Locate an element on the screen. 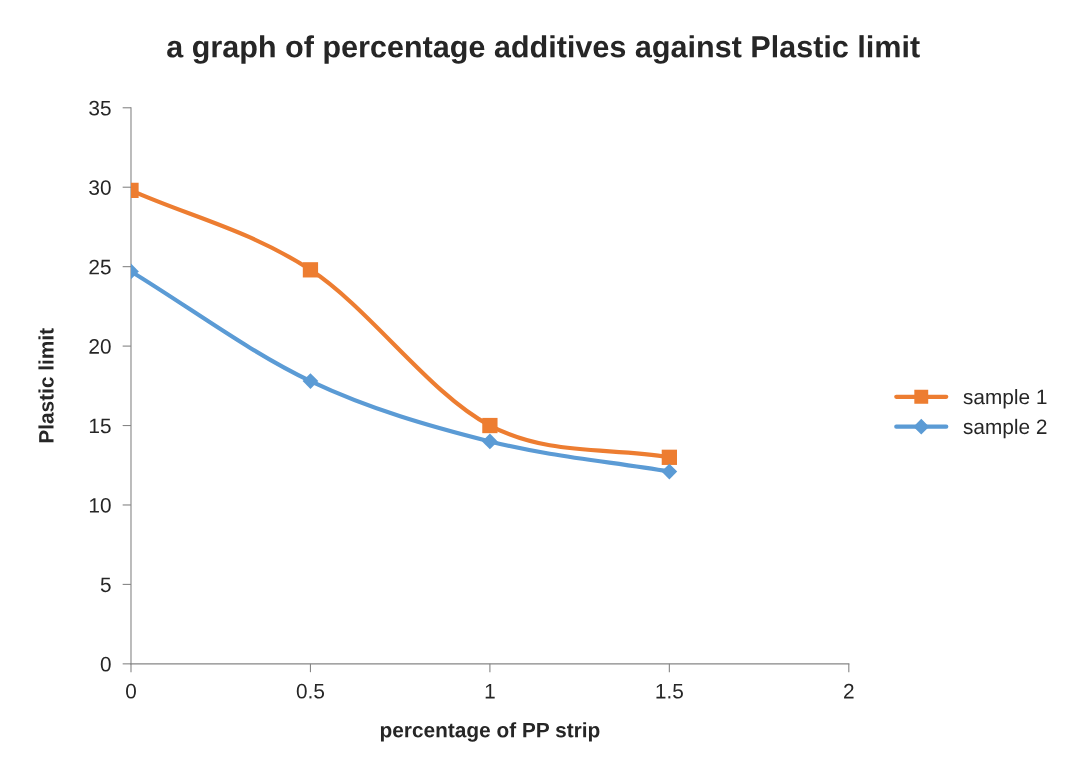 The image size is (1065, 781). x-tick-label: 0.5 is located at coordinates (310, 691).